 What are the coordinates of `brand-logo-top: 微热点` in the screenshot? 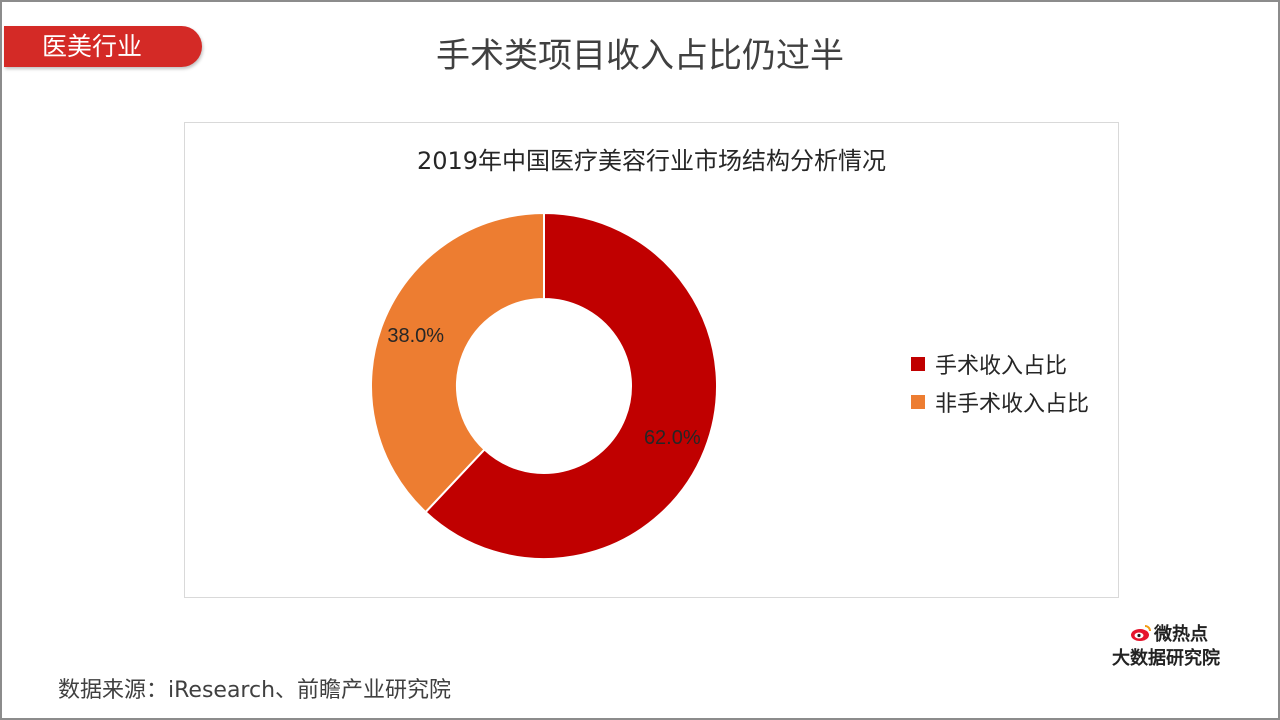 It's located at (1169, 633).